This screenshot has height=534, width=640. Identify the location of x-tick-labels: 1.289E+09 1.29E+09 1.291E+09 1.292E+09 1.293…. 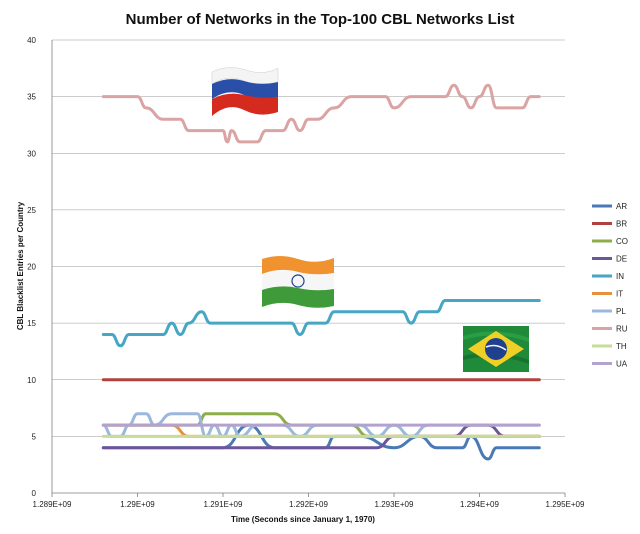
(309, 504).